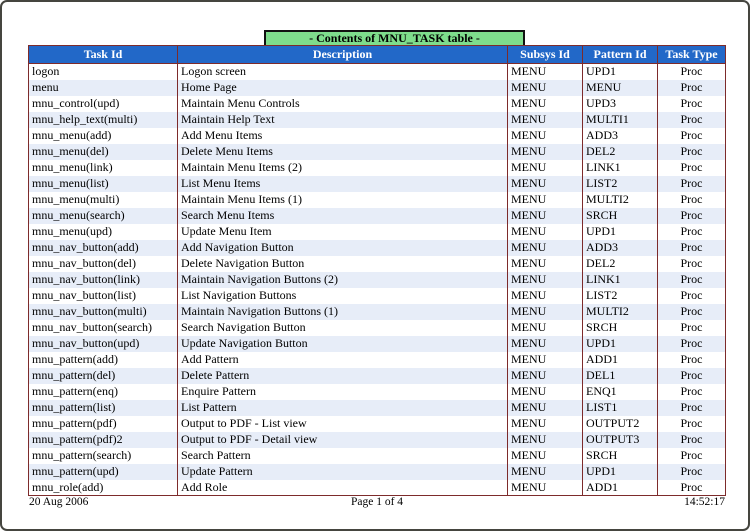  I want to click on column-header: Description, so click(342, 54).